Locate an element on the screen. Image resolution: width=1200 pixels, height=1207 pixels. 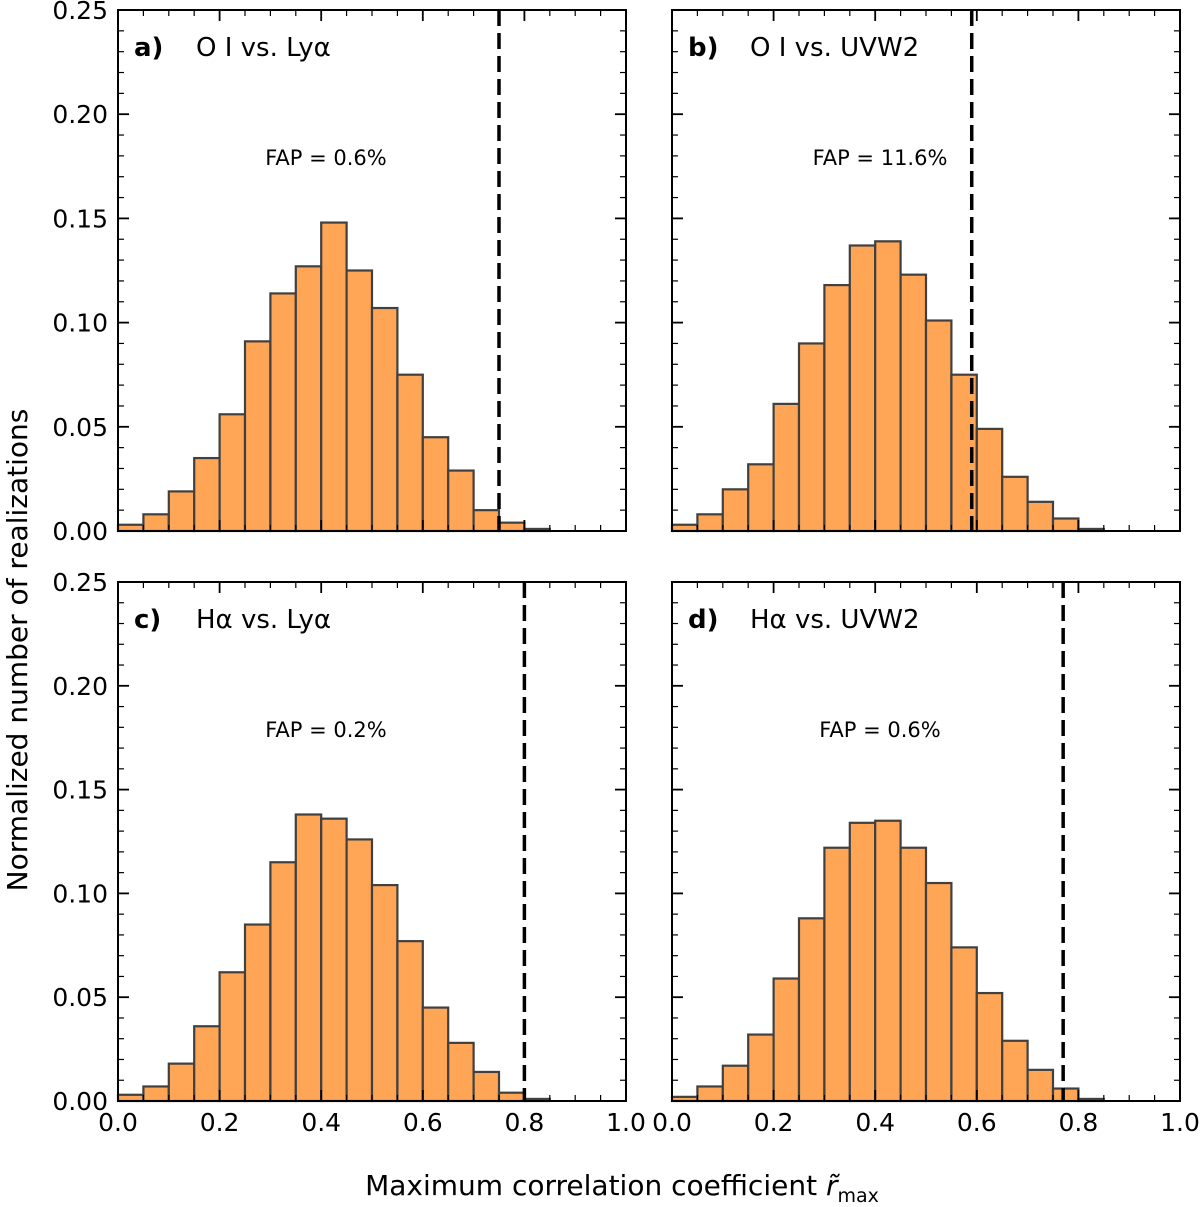
x-axis-label-subscript: max is located at coordinates (857, 1196).